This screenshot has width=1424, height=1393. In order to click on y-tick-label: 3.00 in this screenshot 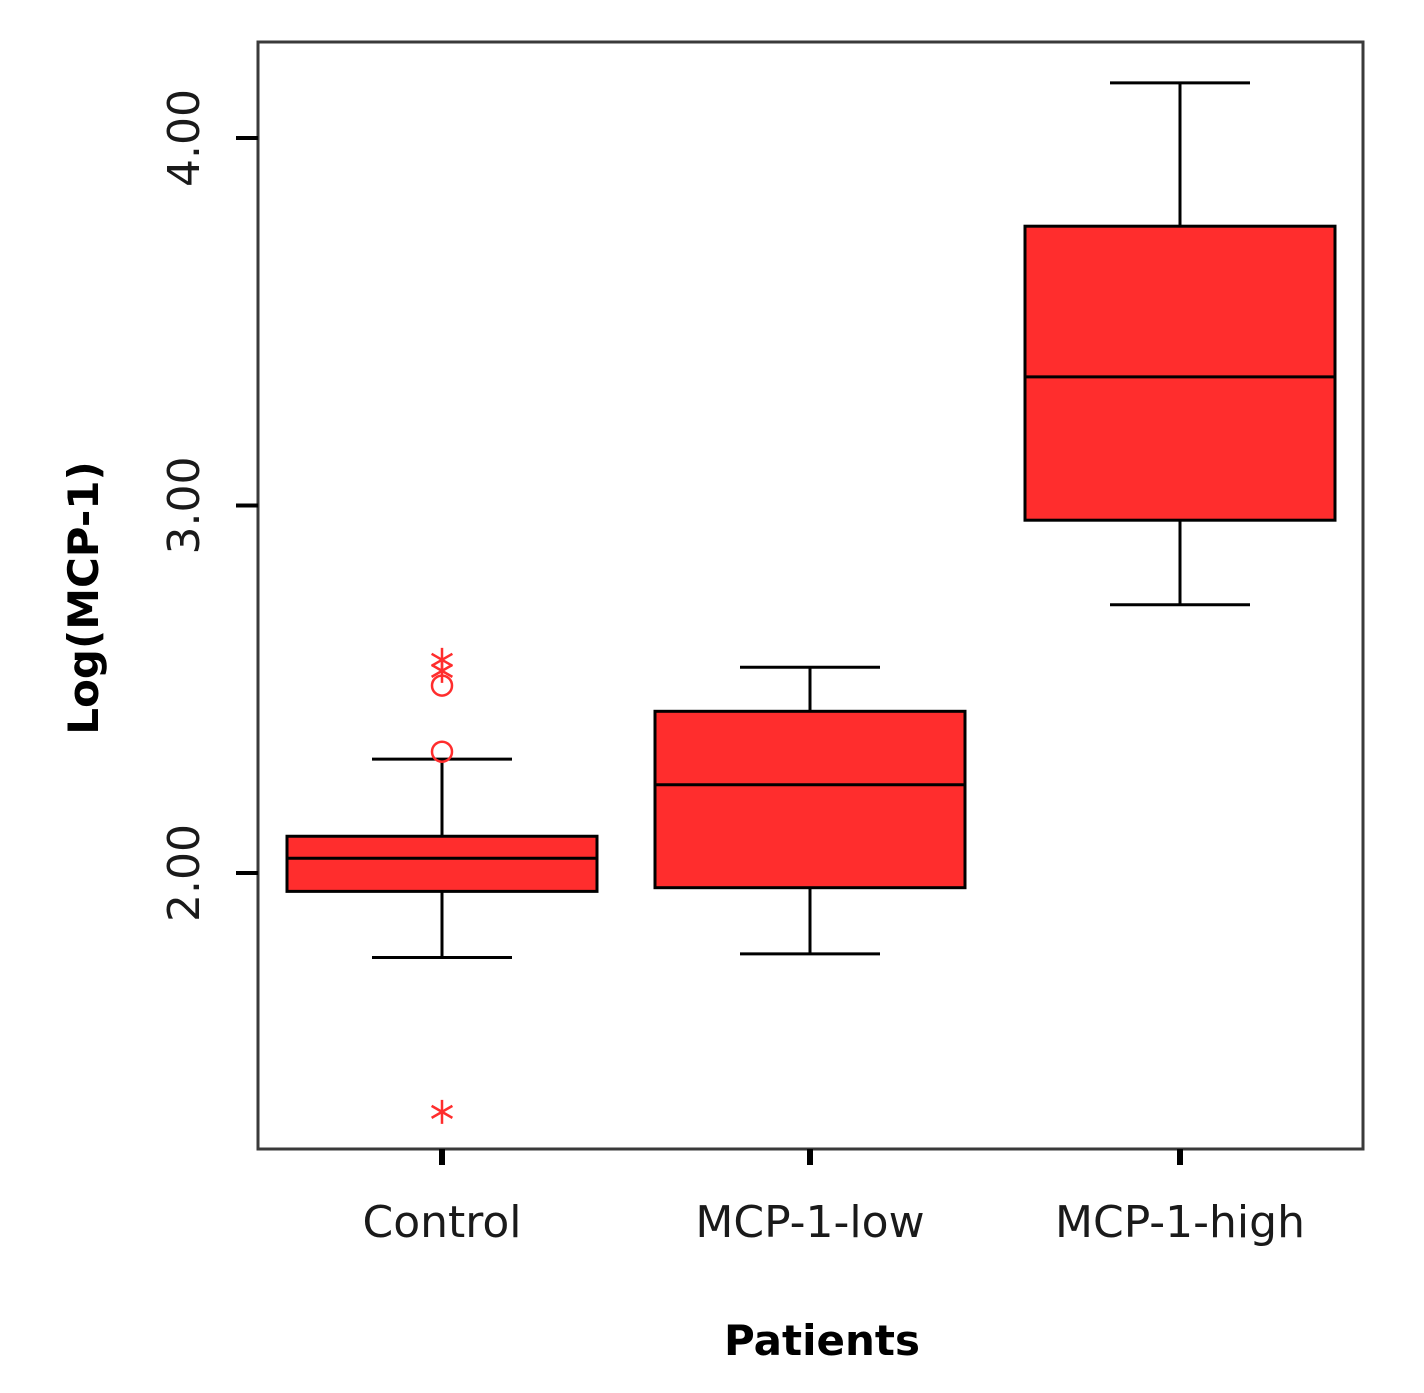, I will do `click(184, 506)`.